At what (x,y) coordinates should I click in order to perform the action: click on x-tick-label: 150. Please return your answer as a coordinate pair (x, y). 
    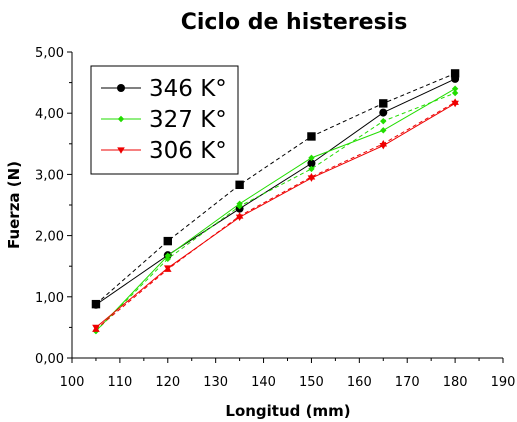
    Looking at the image, I should click on (311, 382).